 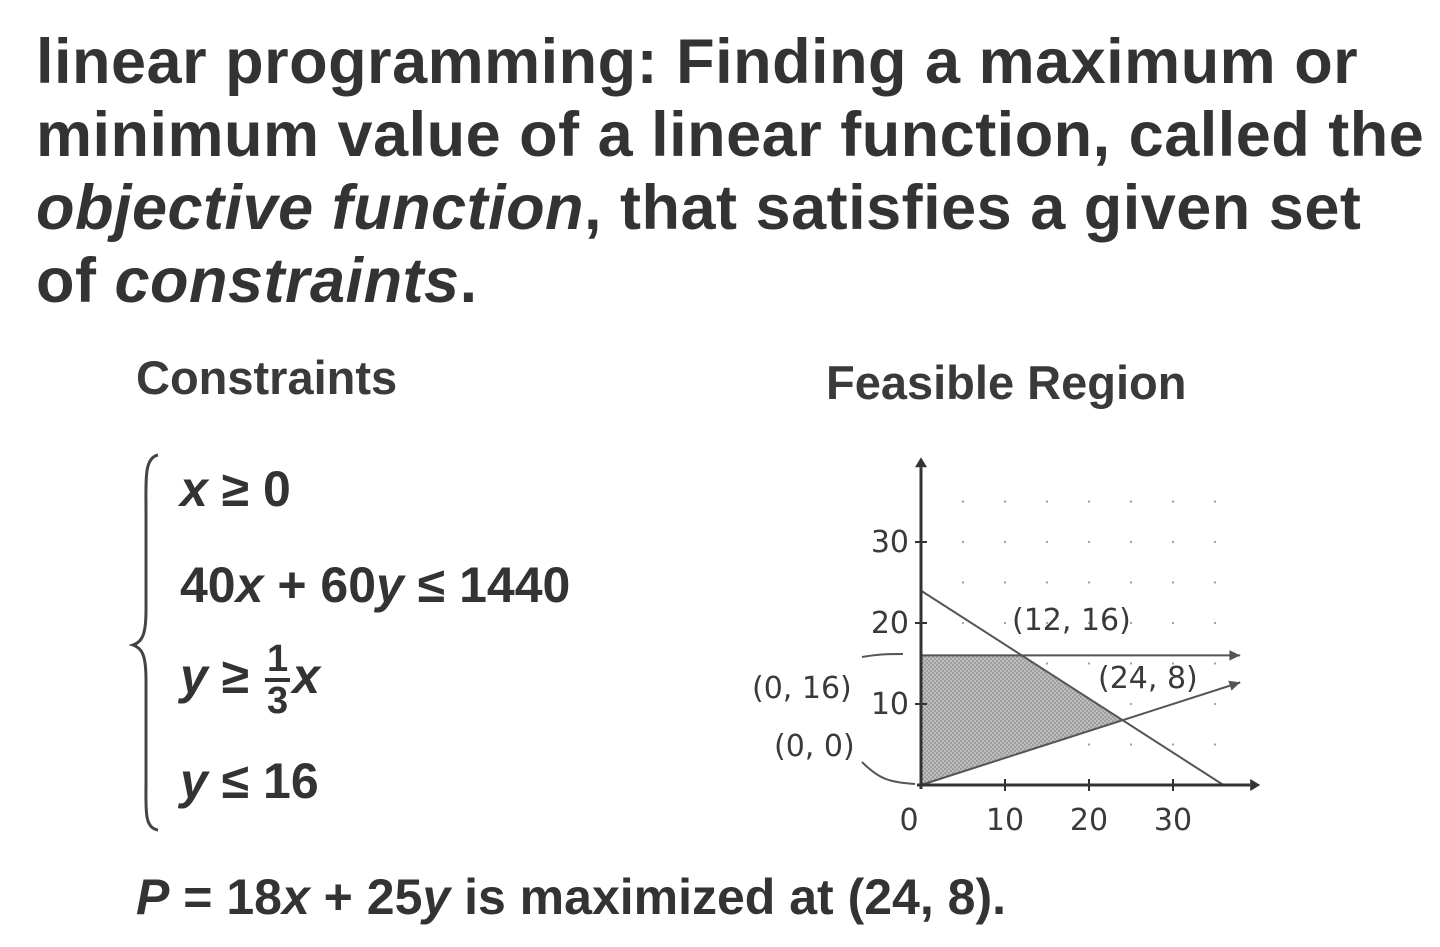 What do you see at coordinates (1022, 720) in the screenshot?
I see `feasible-region` at bounding box center [1022, 720].